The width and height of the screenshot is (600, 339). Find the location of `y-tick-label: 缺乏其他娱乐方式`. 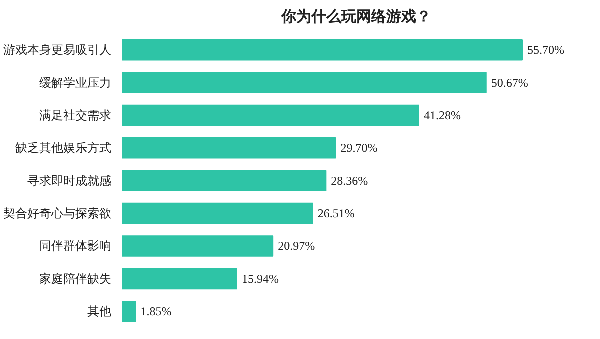

y-tick-label: 缺乏其他娱乐方式 is located at coordinates (64, 148).